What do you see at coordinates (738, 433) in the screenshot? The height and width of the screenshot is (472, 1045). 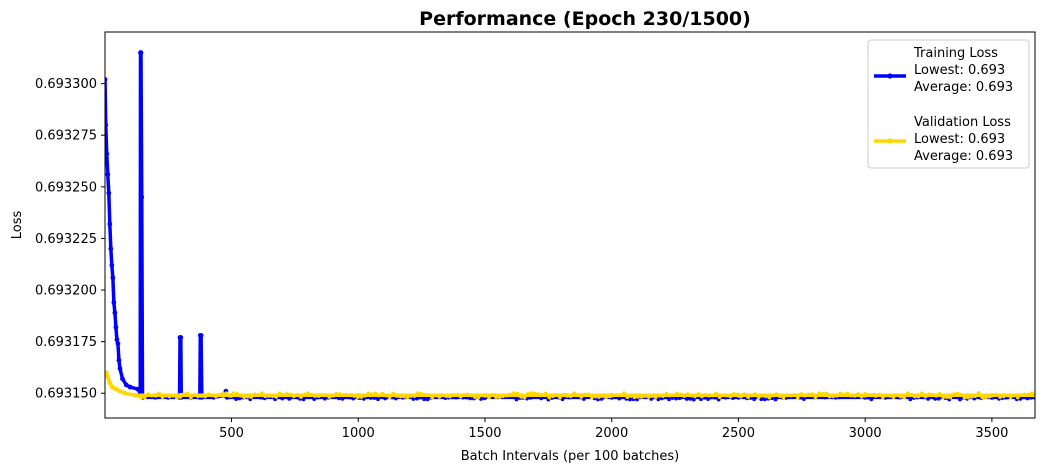 I see `x-tick-label: 2500` at bounding box center [738, 433].